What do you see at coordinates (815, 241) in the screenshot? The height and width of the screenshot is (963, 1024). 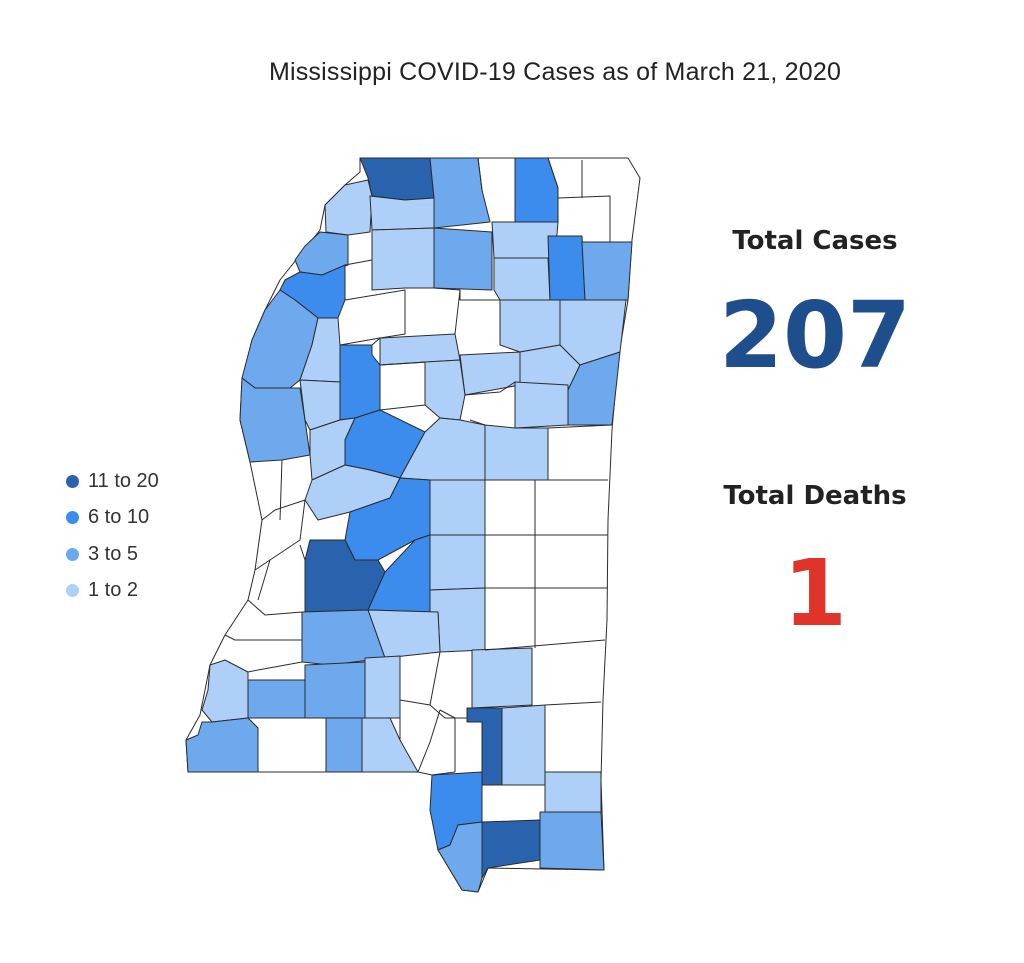 I see `total-cases-label: Total Cases` at bounding box center [815, 241].